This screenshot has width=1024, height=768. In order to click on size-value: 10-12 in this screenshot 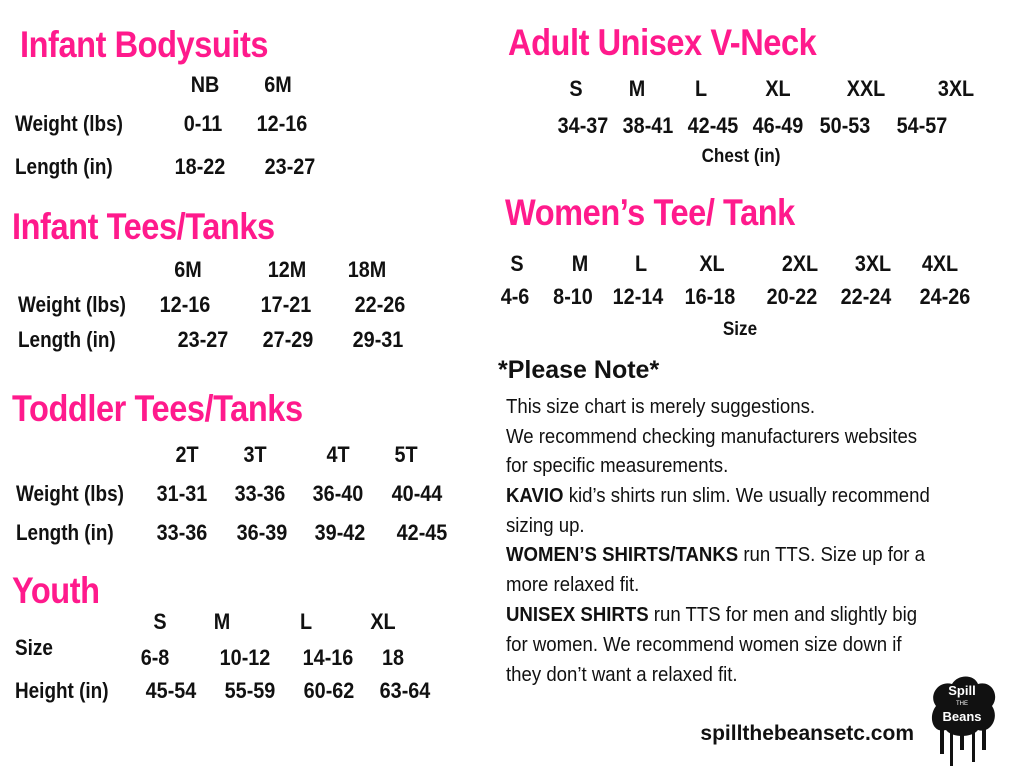, I will do `click(245, 657)`.